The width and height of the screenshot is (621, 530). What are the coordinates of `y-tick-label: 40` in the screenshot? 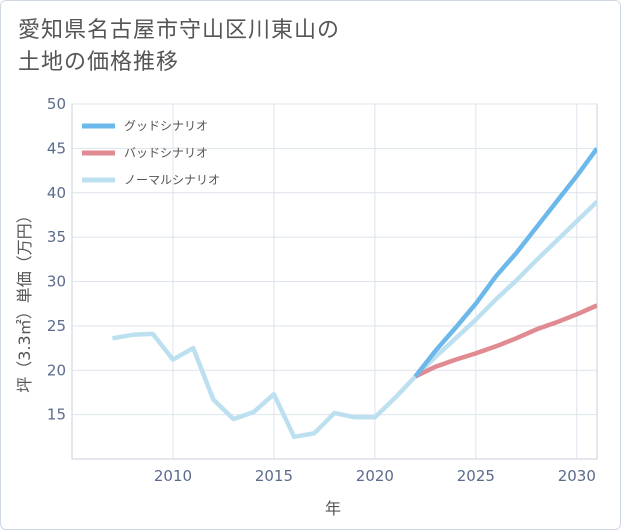 It's located at (56, 193).